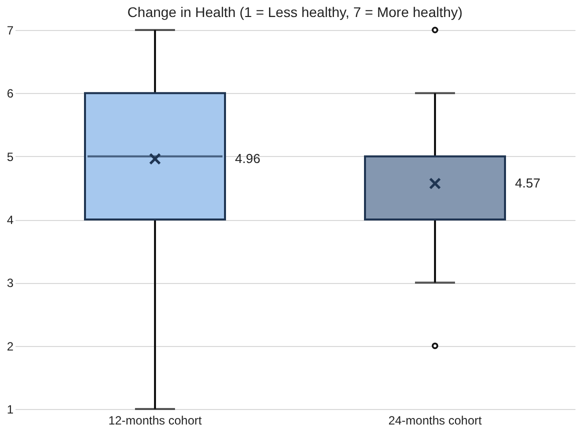  Describe the element at coordinates (10, 346) in the screenshot. I see `y-tick-label: 2` at that location.